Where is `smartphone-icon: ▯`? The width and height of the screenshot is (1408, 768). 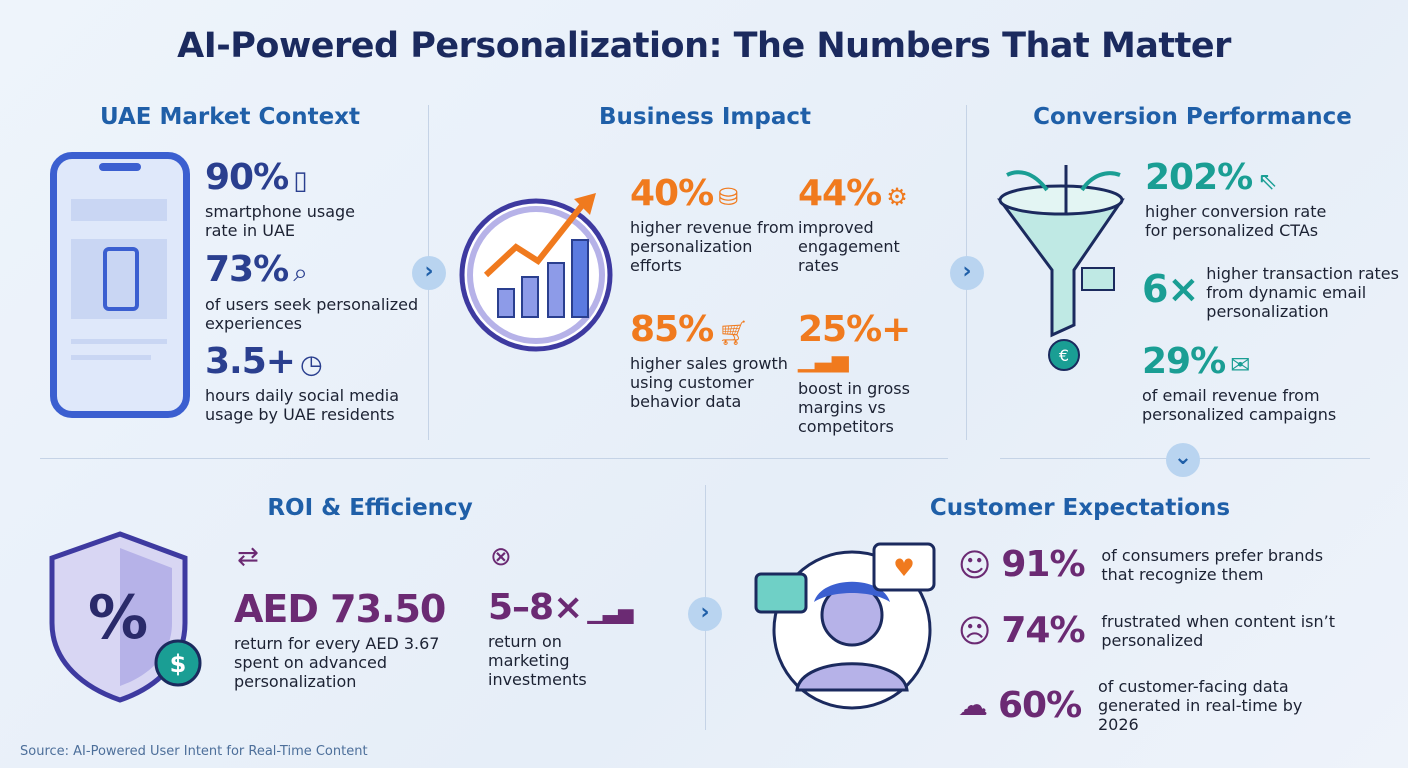 smartphone-icon: ▯ is located at coordinates (300, 181).